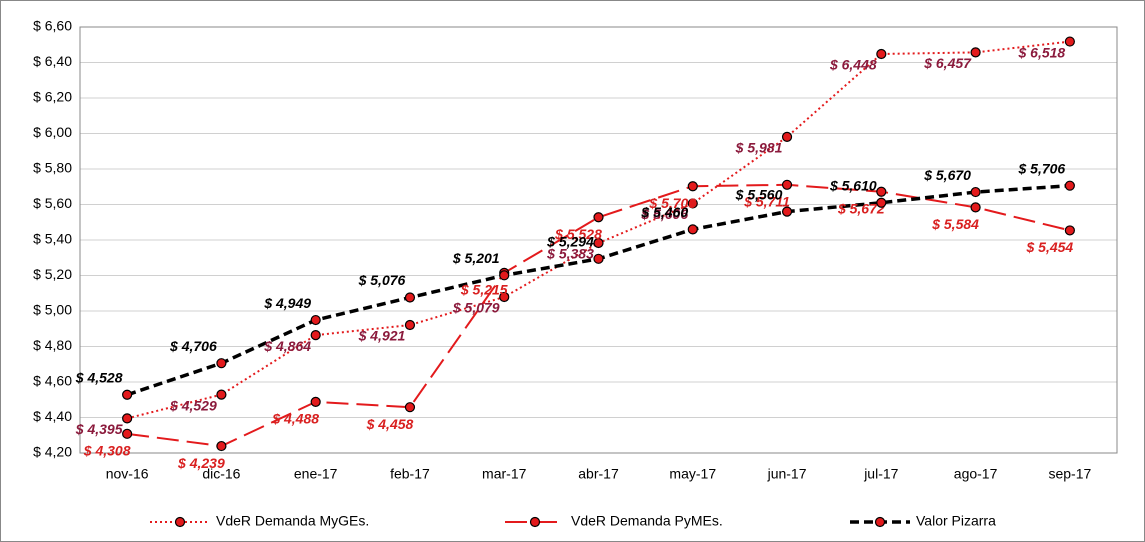  I want to click on data-label: $ 4,239, so click(201, 463).